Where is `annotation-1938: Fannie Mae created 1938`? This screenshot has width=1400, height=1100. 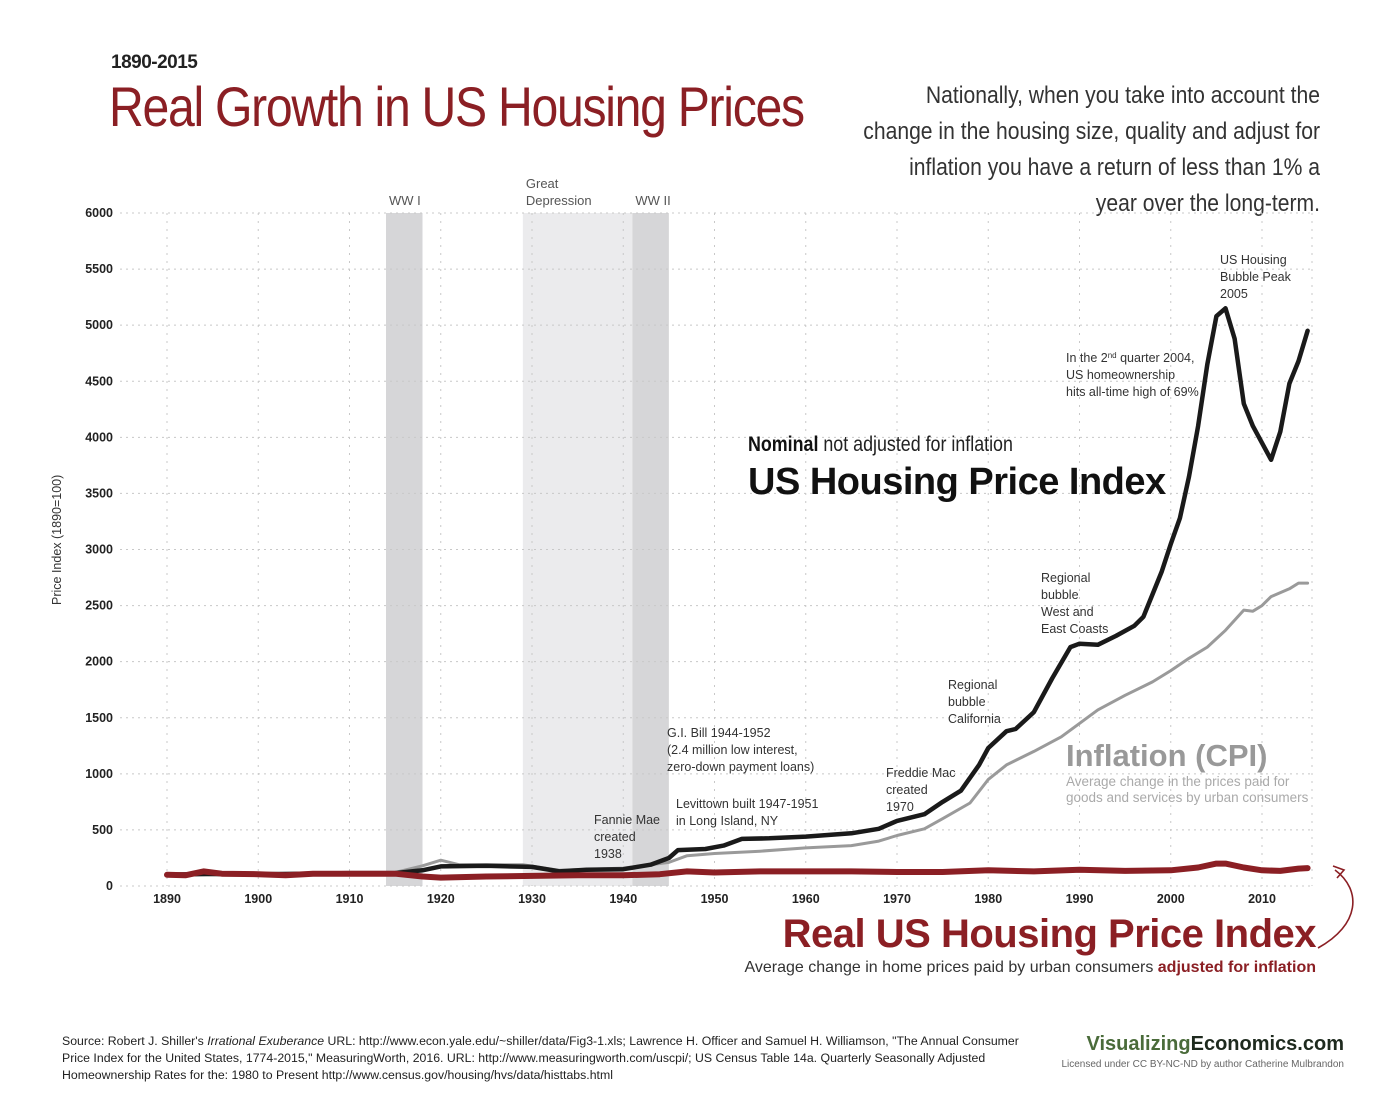
annotation-1938: Fannie Mae created 1938 is located at coordinates (627, 837).